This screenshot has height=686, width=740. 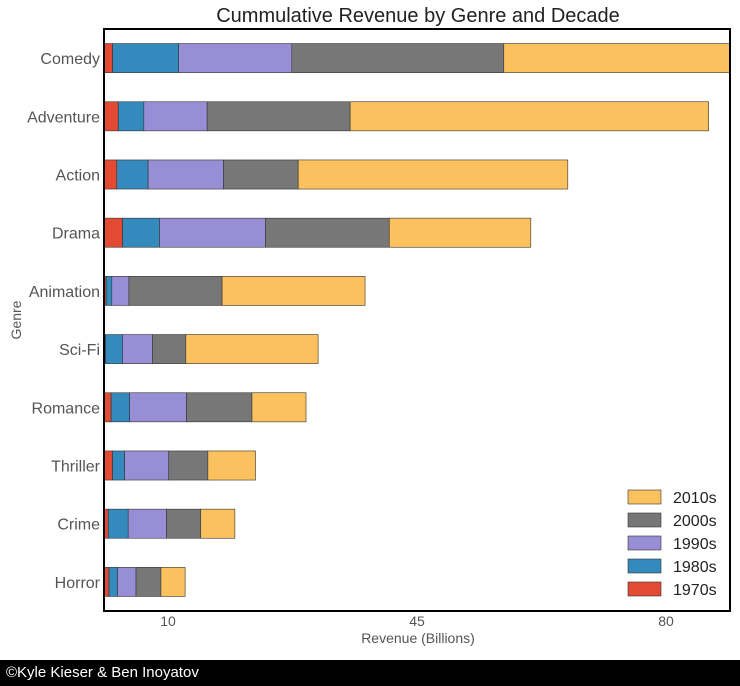 I want to click on bar-comedy-1980s, so click(x=145, y=58).